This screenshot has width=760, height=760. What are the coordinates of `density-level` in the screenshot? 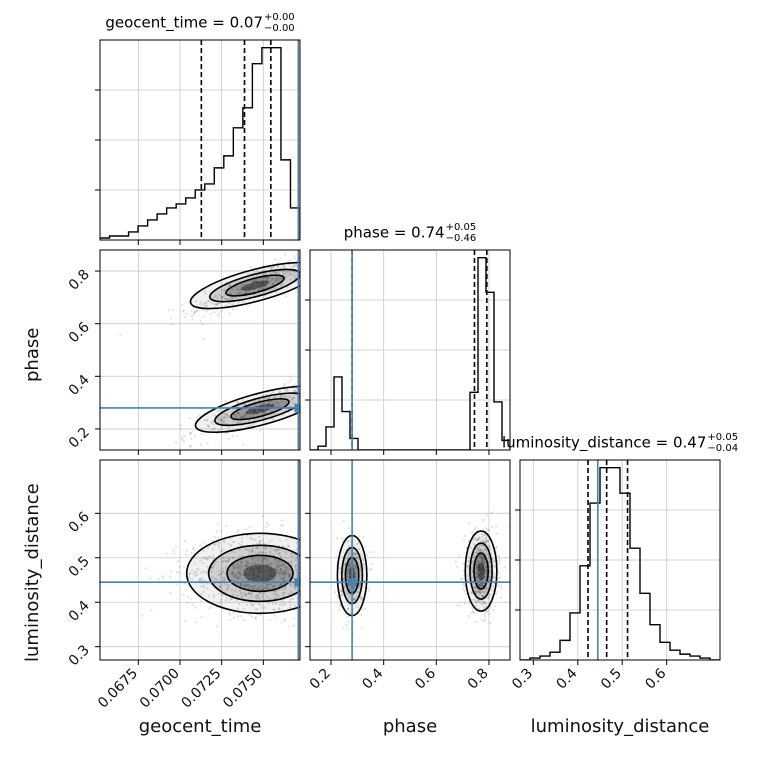 It's located at (260, 409).